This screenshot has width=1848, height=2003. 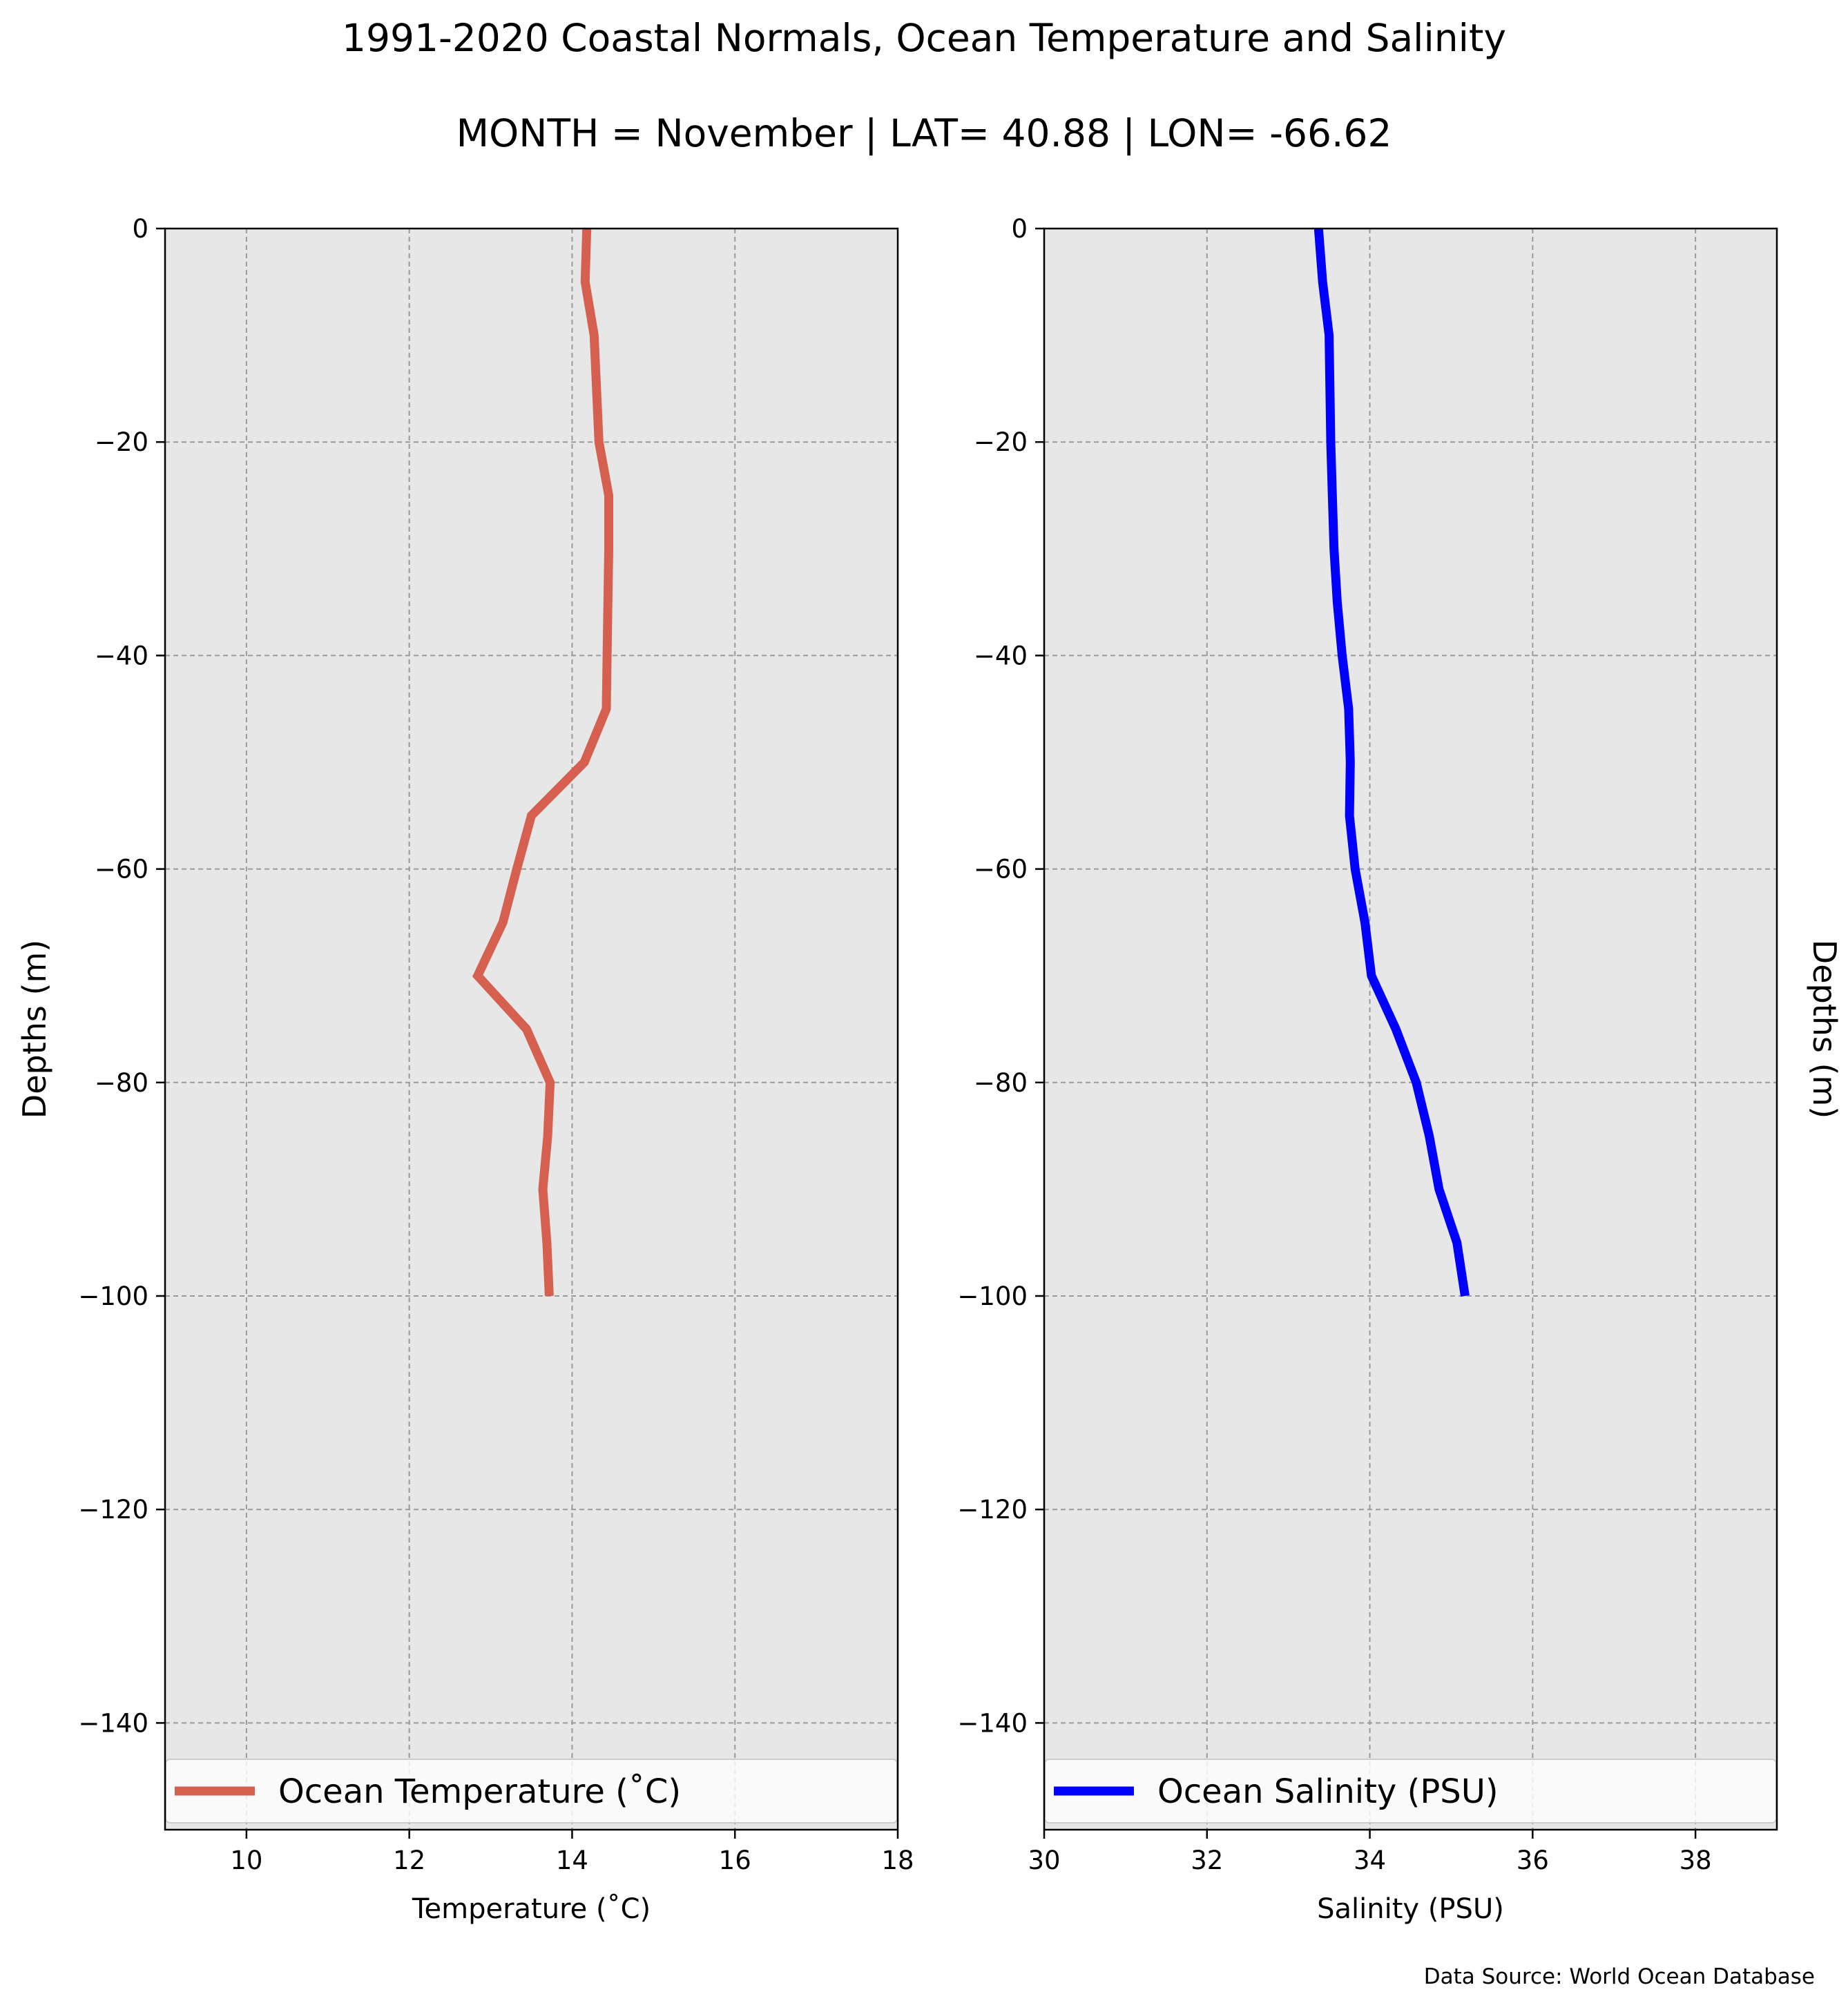 What do you see at coordinates (542, 762) in the screenshot?
I see `series-line-temperature` at bounding box center [542, 762].